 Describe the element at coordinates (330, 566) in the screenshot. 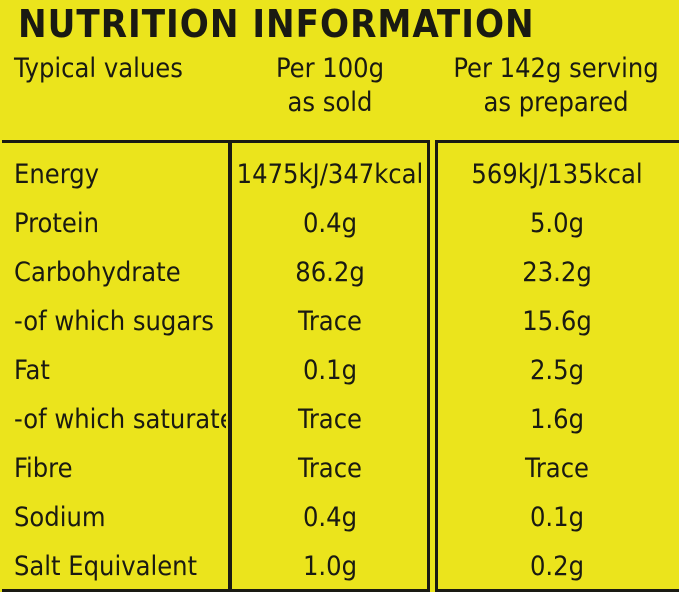

I see `row-value: 1.0g` at that location.